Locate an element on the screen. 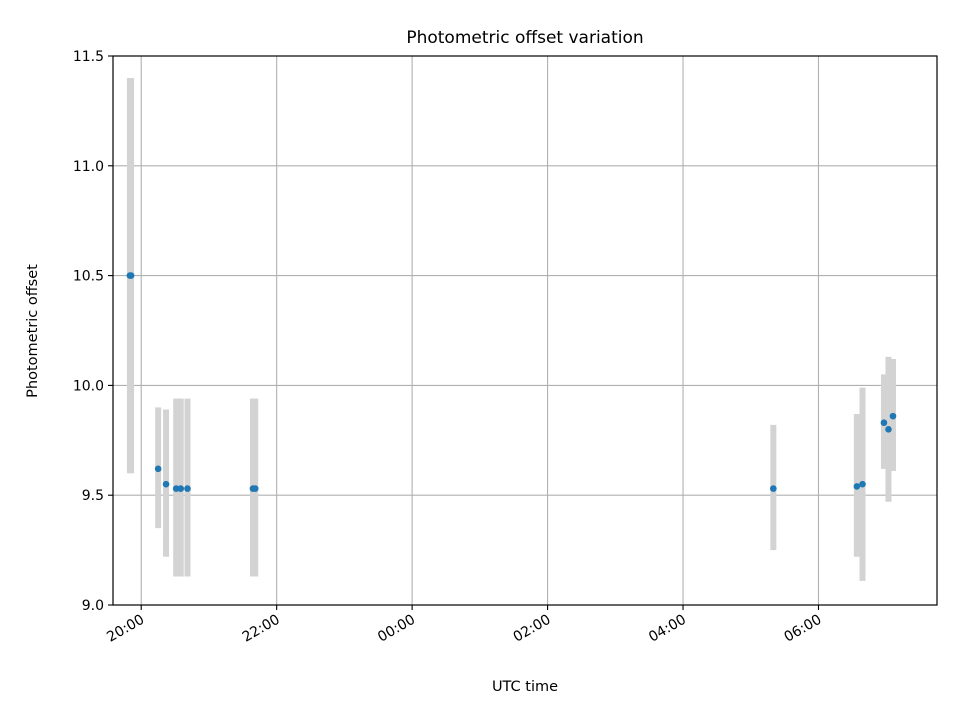 The height and width of the screenshot is (720, 960). y-tick-label: 10.0 is located at coordinates (88, 386).